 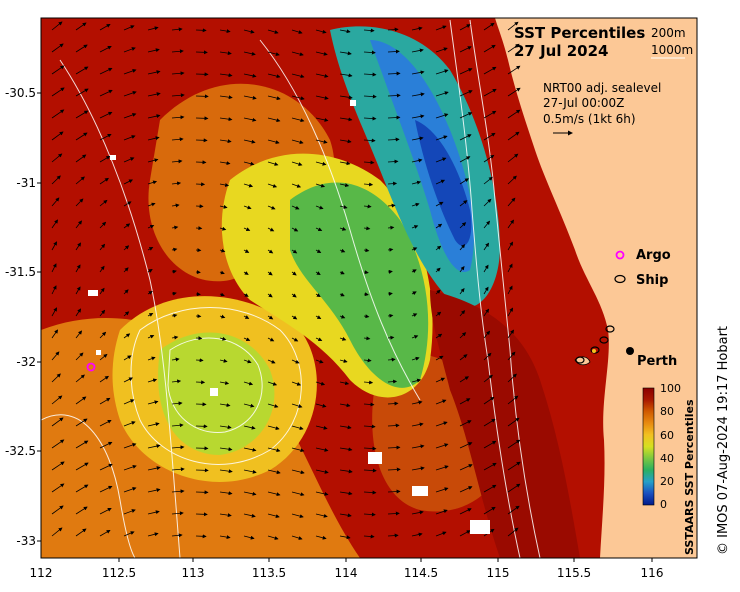 What do you see at coordinates (594, 351) in the screenshot?
I see `ship-marker` at bounding box center [594, 351].